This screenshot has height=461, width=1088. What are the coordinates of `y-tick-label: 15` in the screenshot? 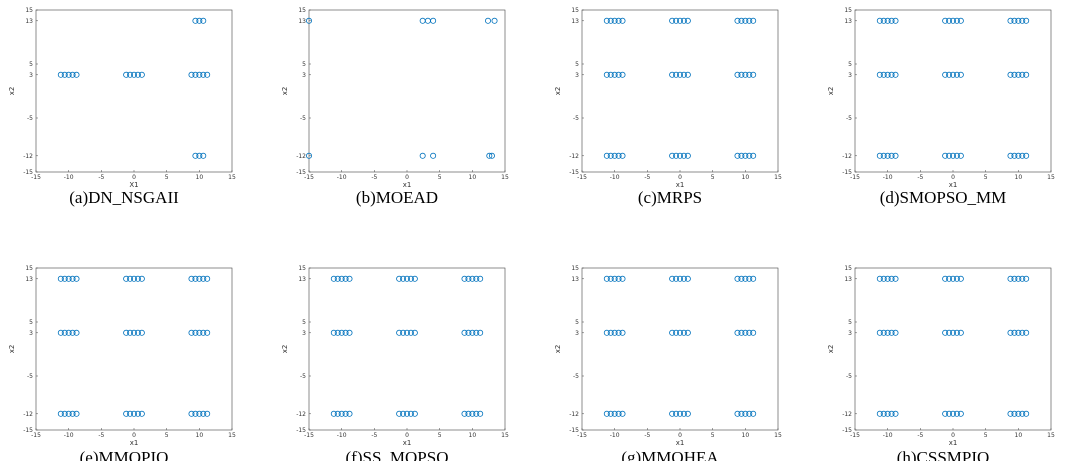 It's located at (575, 10).